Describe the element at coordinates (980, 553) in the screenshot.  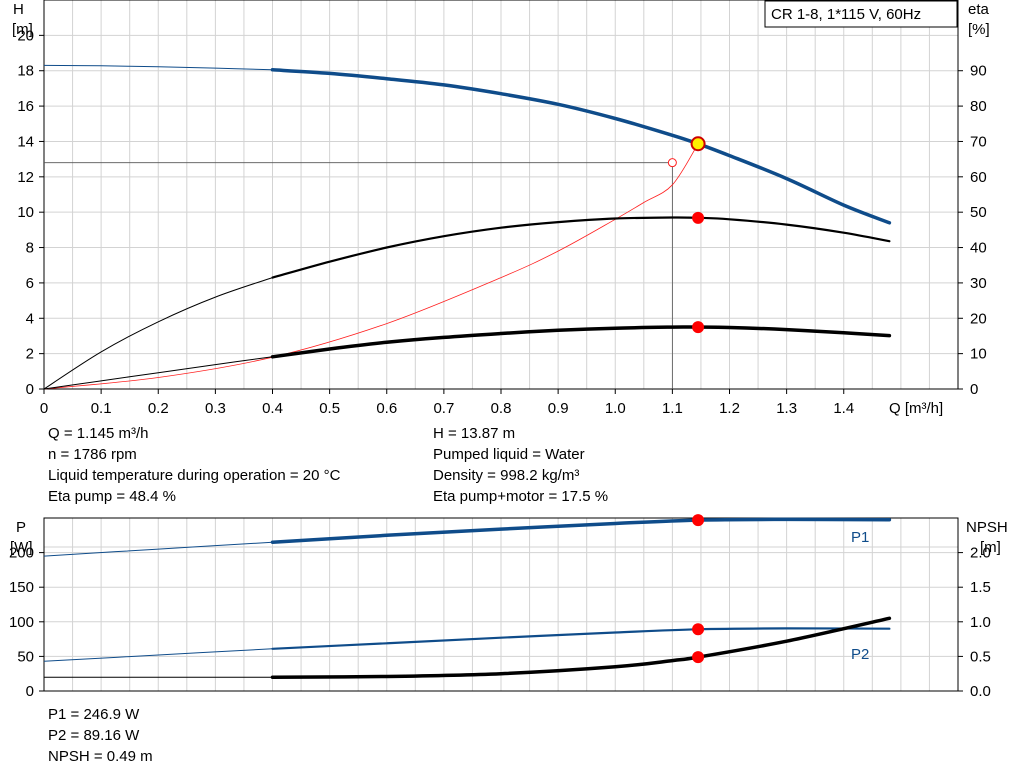
I see `bottom-y2-tick-label: 2.0` at that location.